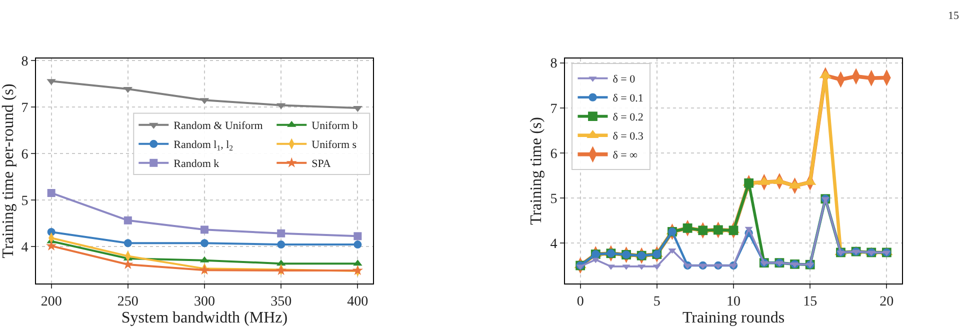 The image size is (976, 327). I want to click on text: 15, so click(954, 16).